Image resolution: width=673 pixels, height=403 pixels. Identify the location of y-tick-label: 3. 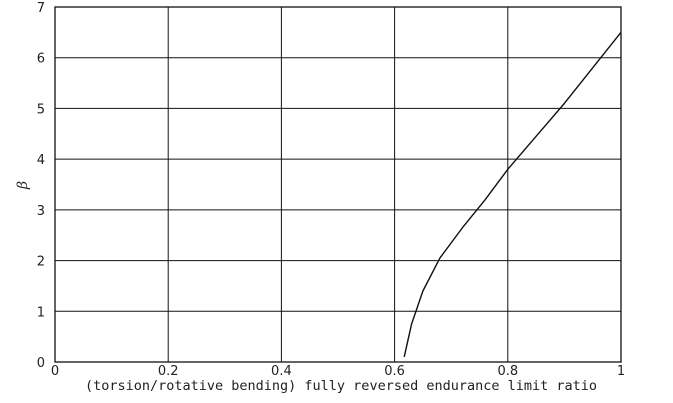
(41, 211).